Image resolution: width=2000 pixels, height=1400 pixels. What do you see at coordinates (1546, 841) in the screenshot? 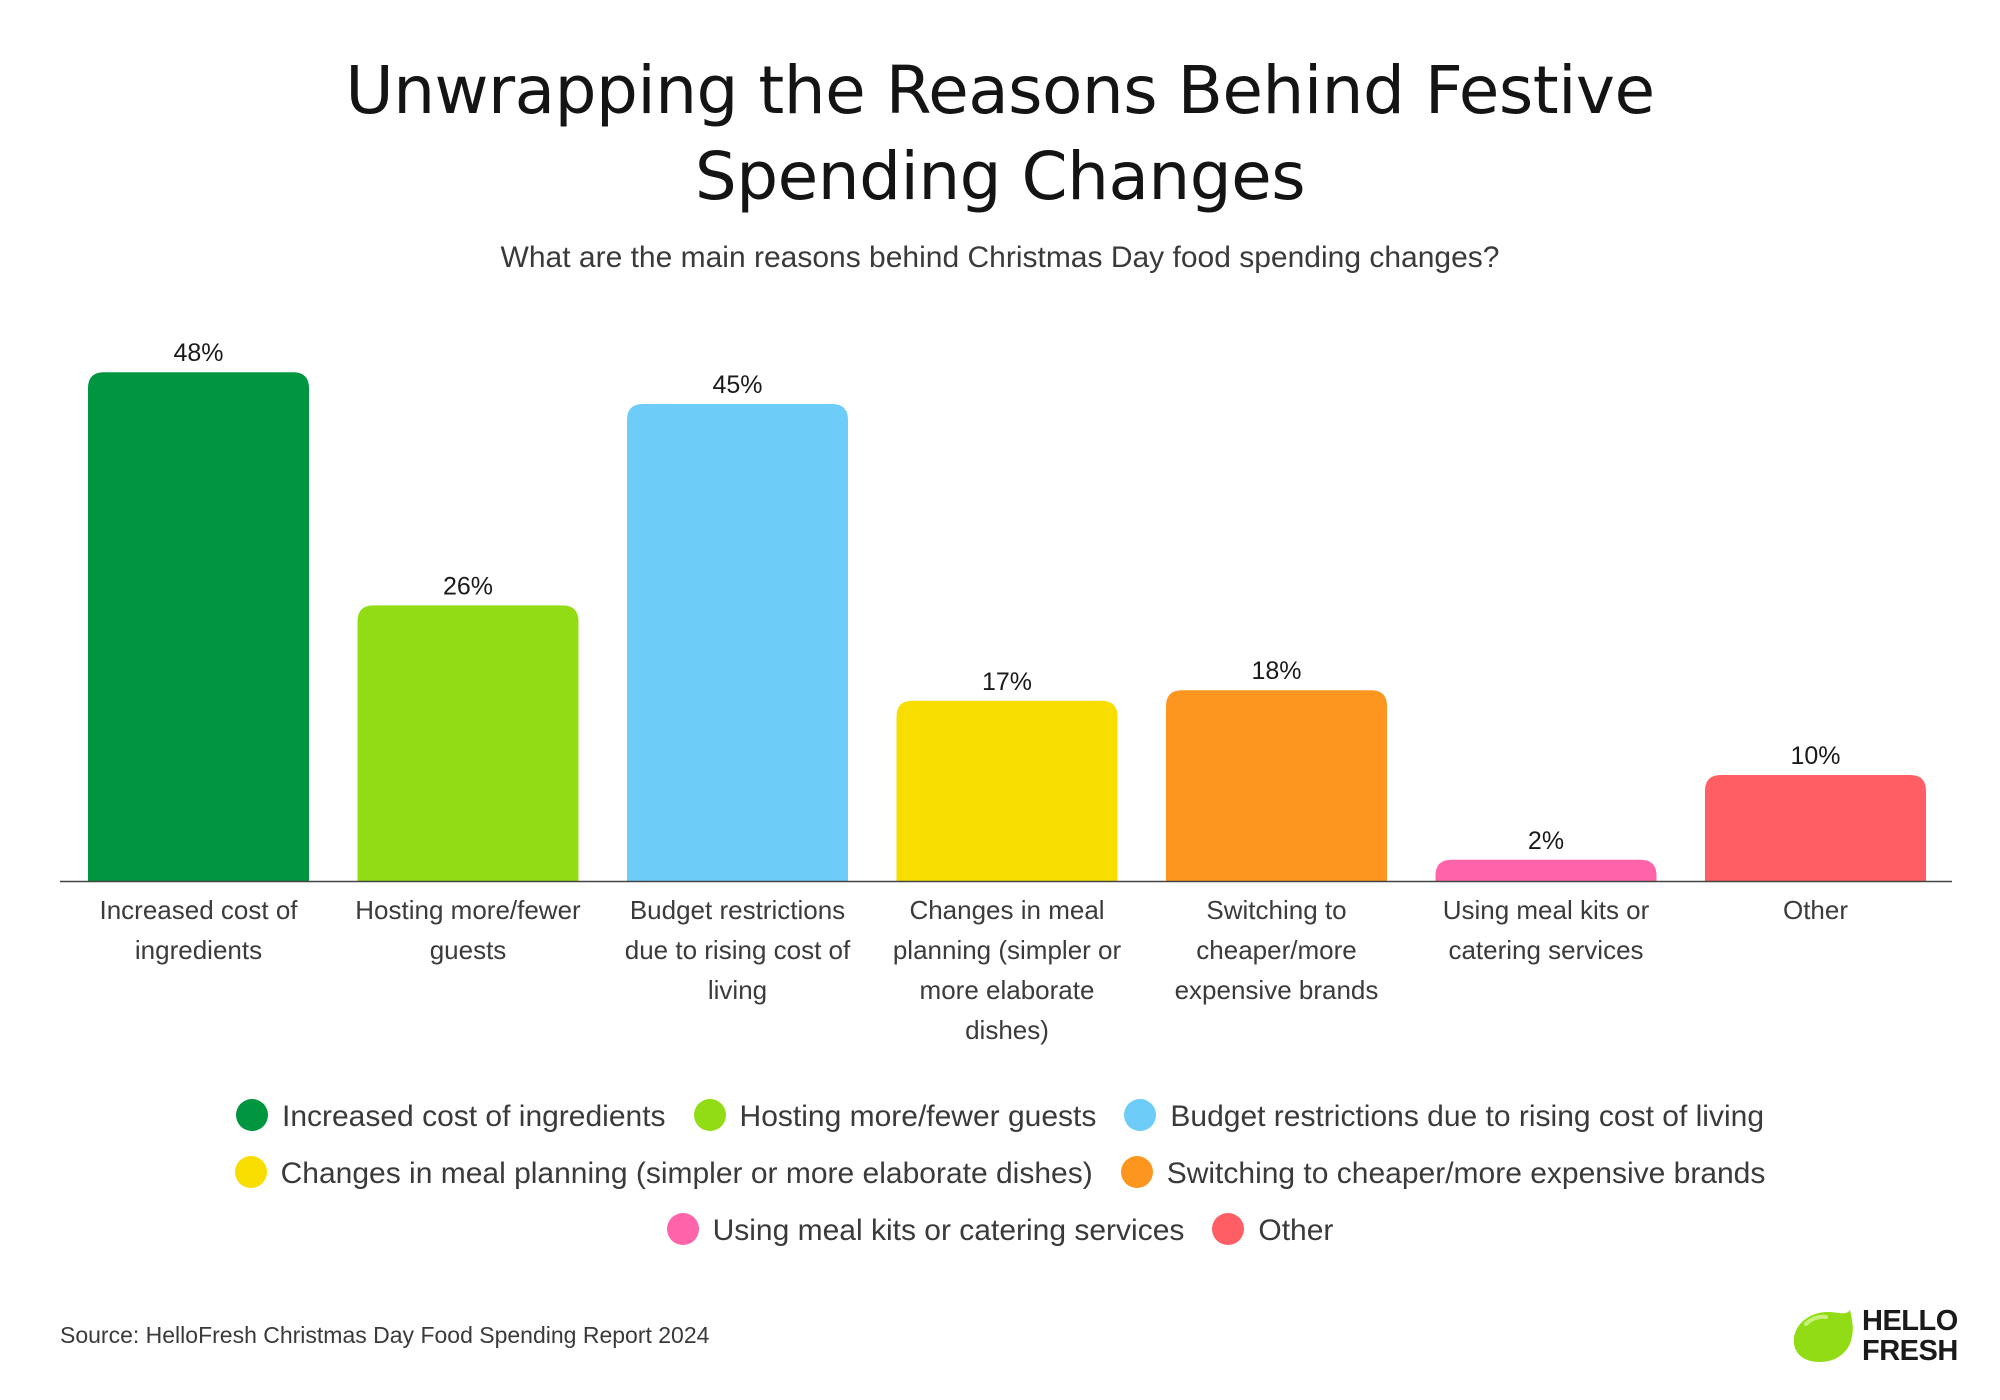
I see `bar-value-label-6: 2%` at bounding box center [1546, 841].